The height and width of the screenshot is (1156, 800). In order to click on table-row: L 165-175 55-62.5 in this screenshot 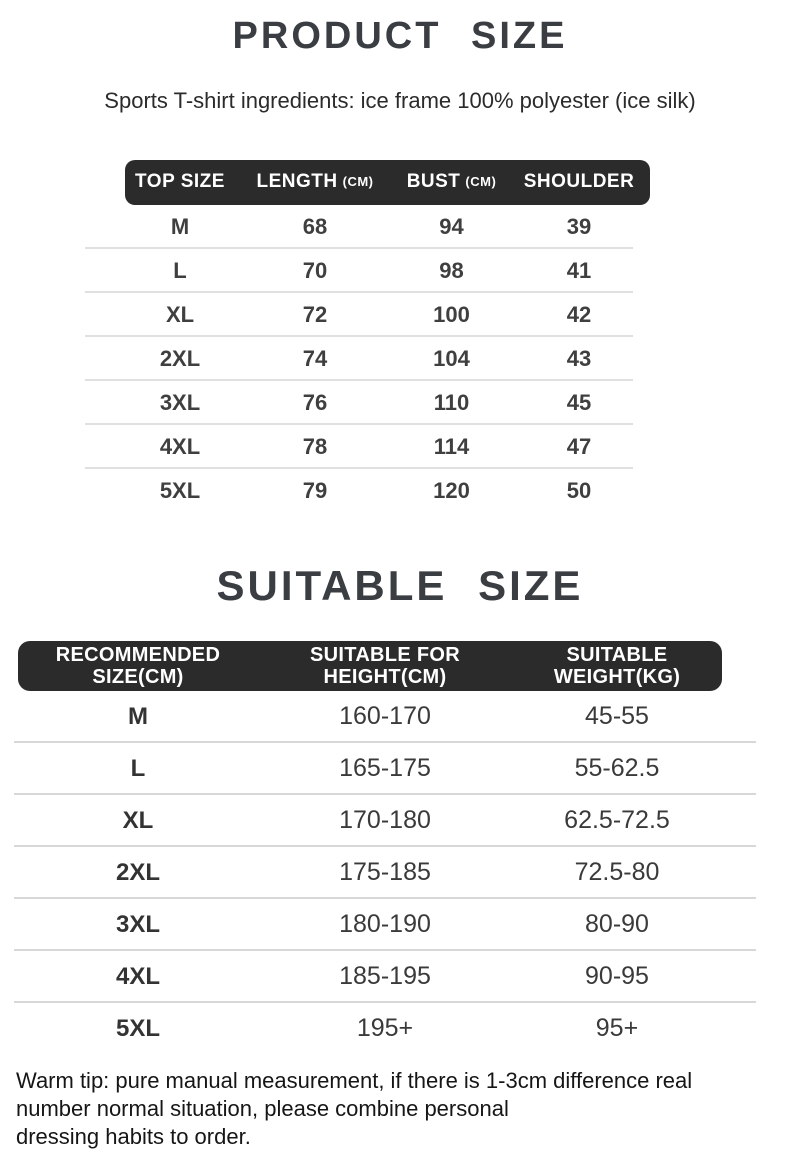, I will do `click(385, 769)`.